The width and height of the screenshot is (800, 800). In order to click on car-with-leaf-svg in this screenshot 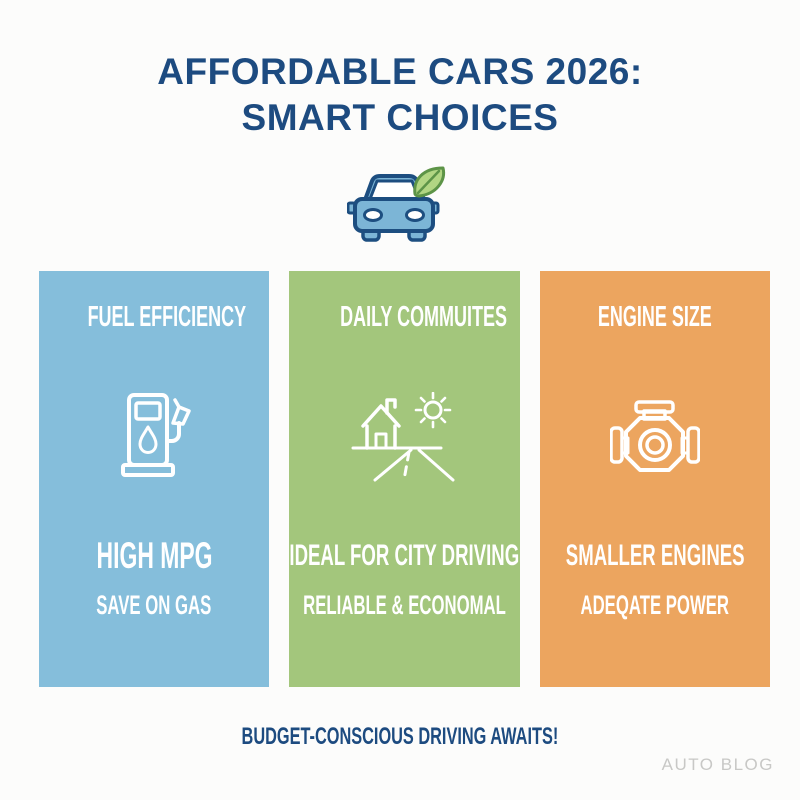, I will do `click(396, 204)`.